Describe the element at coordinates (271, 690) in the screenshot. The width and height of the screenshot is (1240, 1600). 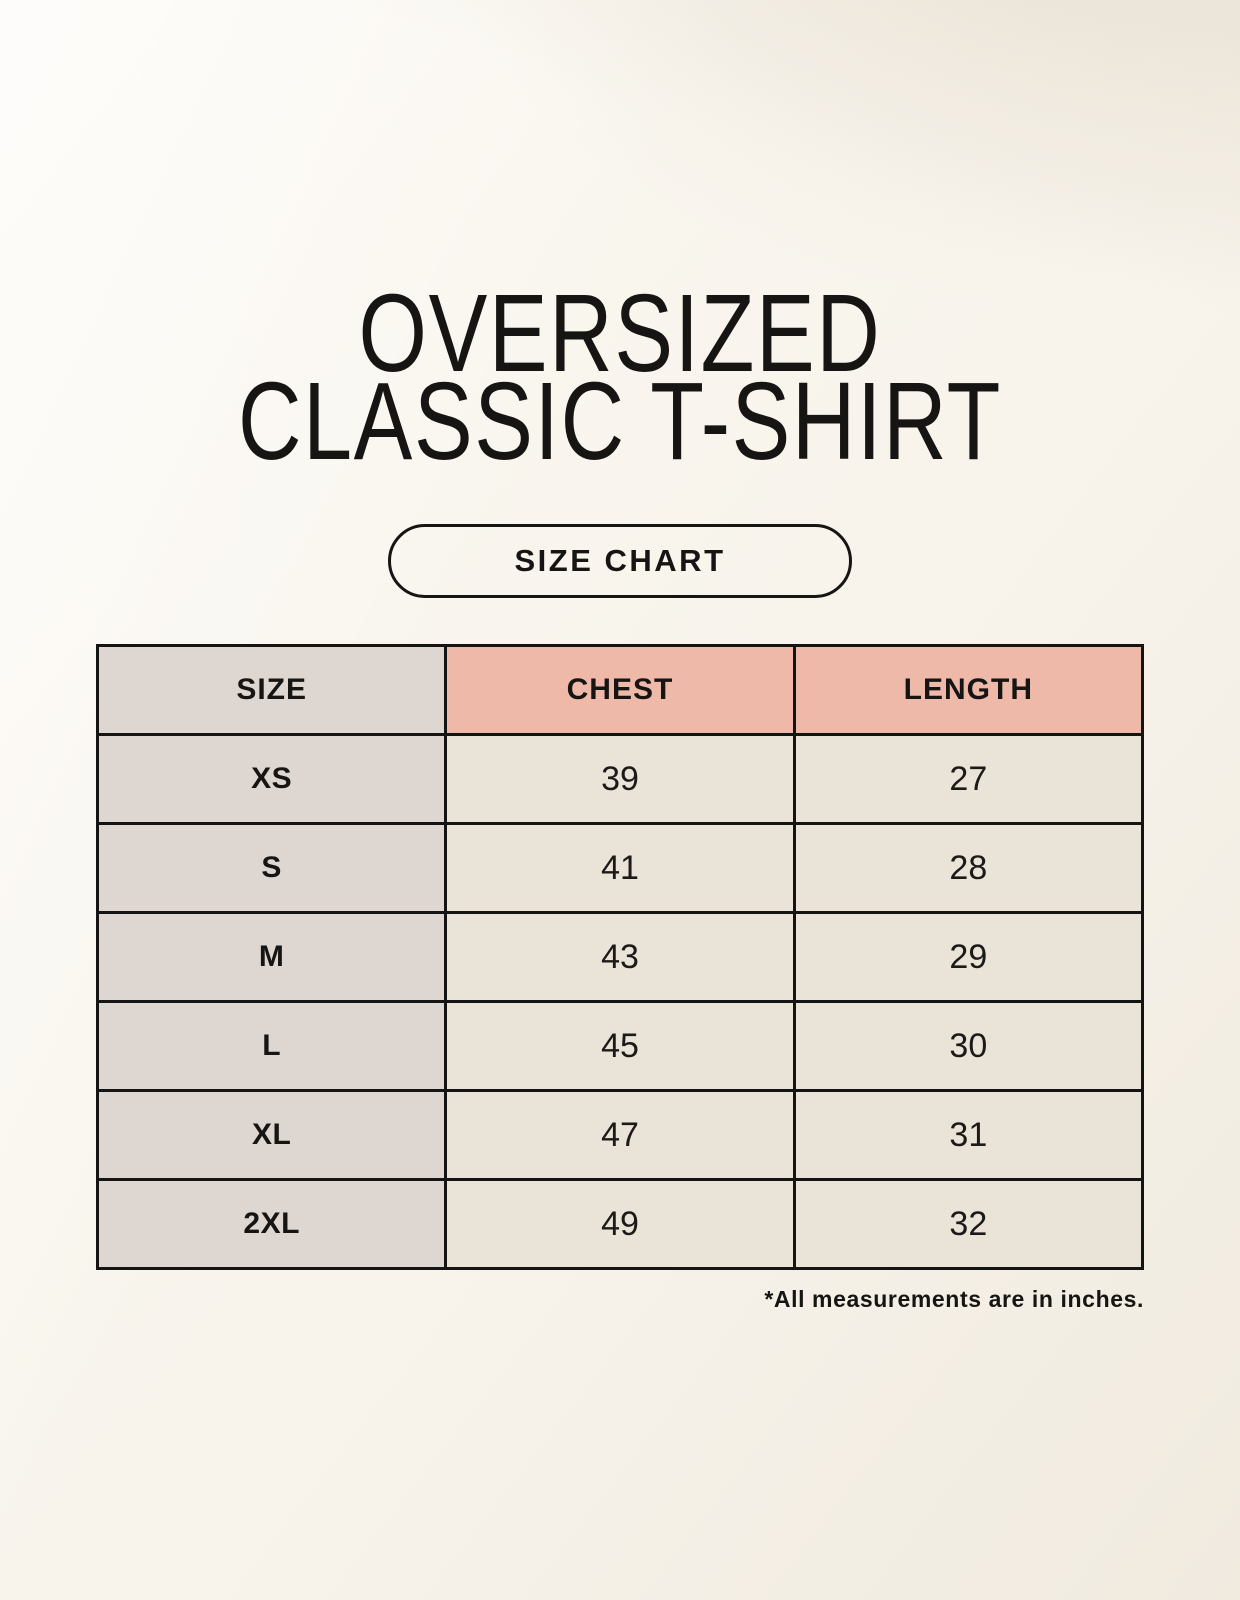
I see `column-header-size: SIZE` at that location.